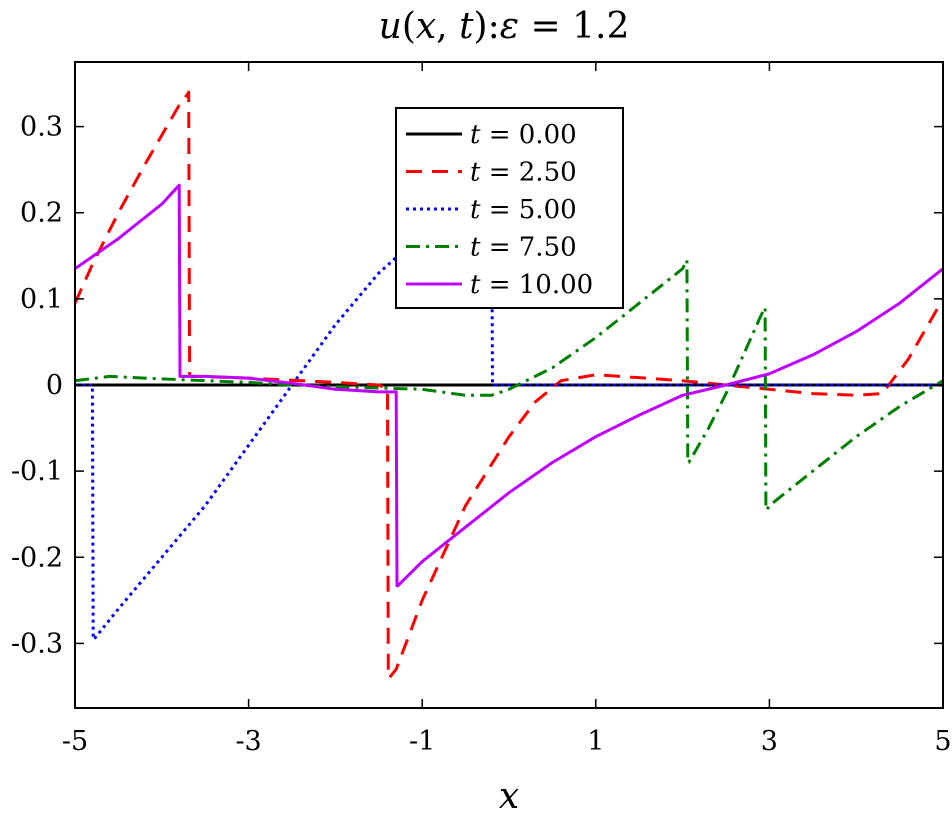  I want to click on title-func: u, so click(390, 26).